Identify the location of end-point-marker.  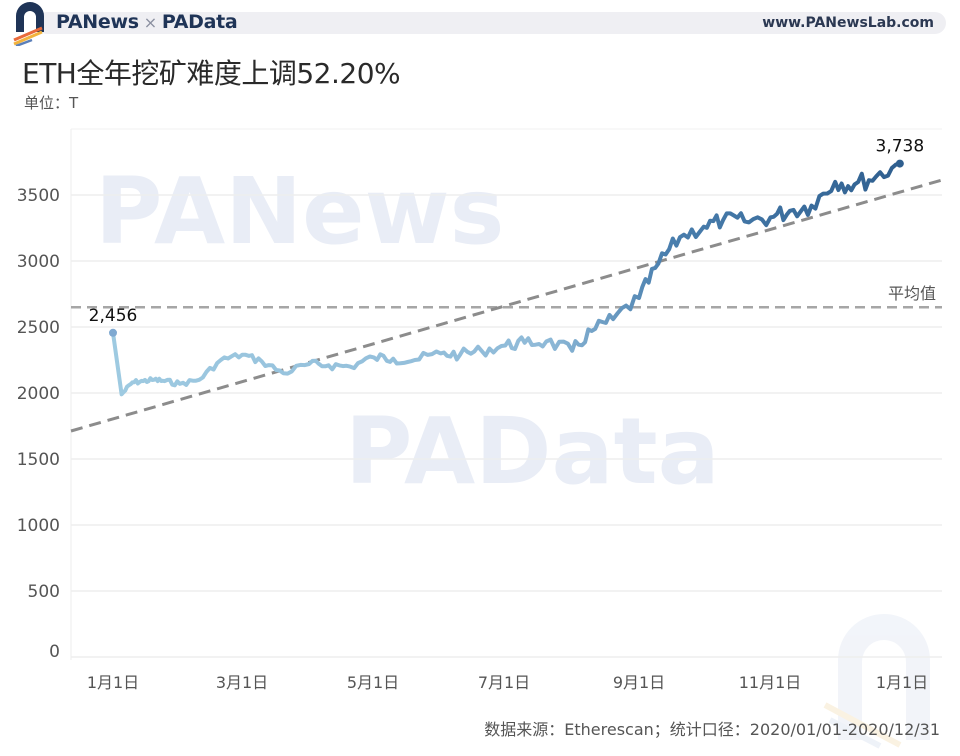
(899, 163).